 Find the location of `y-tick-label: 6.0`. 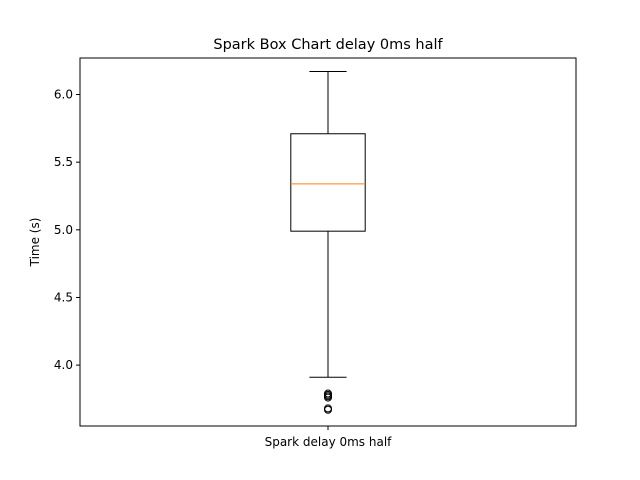

y-tick-label: 6.0 is located at coordinates (63, 95).